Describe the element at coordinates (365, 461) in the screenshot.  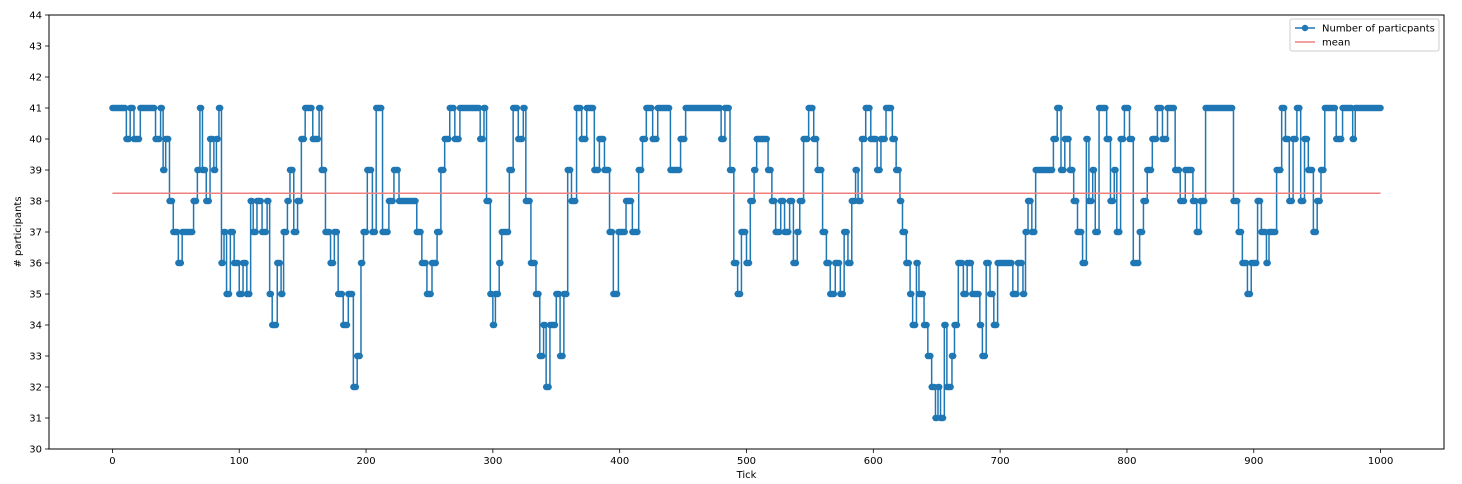
I see `x-tick-label: 200` at that location.